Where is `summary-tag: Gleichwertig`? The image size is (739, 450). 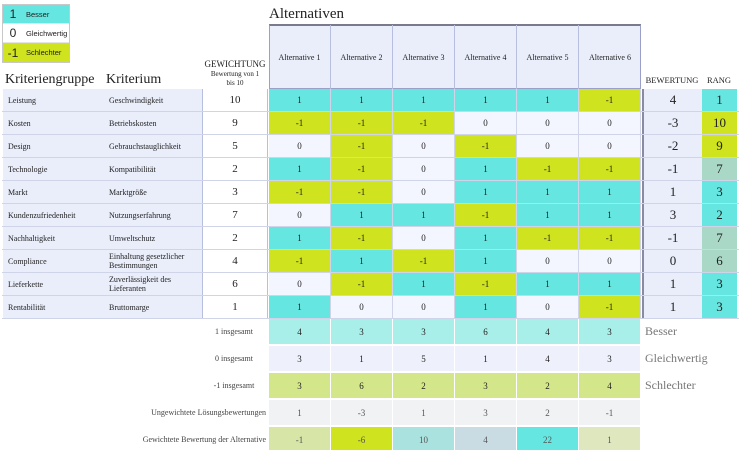
summary-tag: Gleichwertig is located at coordinates (676, 358).